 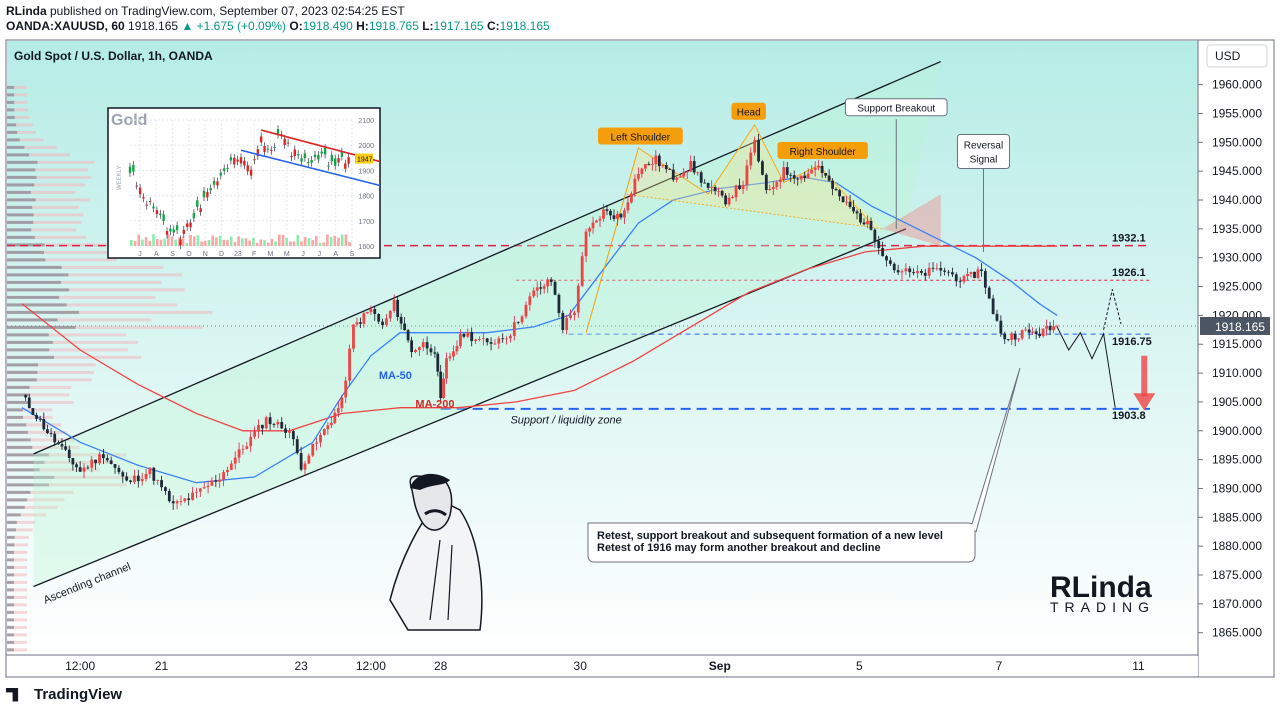 I want to click on y-tick-label: 1895.000, so click(x=1237, y=460).